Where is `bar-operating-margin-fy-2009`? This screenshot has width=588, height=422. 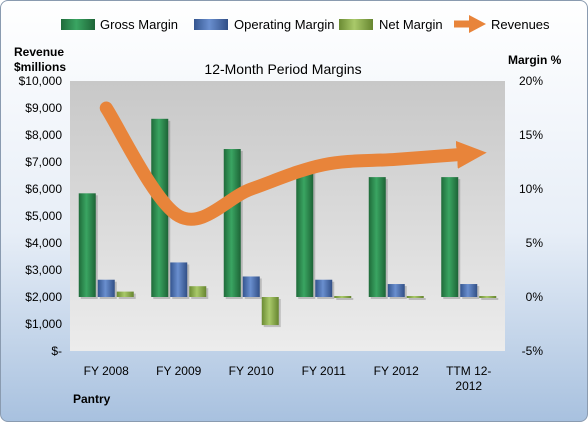
bar-operating-margin-fy-2009 is located at coordinates (179, 279).